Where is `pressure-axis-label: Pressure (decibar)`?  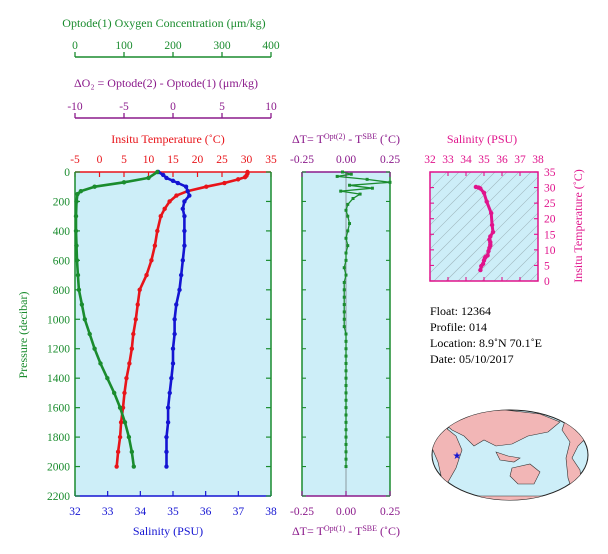
pressure-axis-label: Pressure (decibar) is located at coordinates (23, 335).